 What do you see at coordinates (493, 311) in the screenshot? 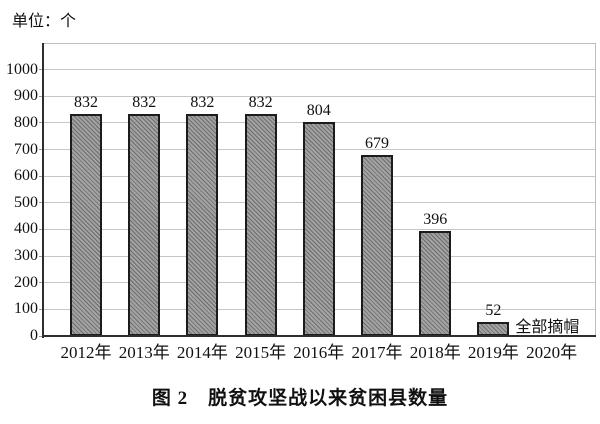
I see `bar-value-label: 52` at bounding box center [493, 311].